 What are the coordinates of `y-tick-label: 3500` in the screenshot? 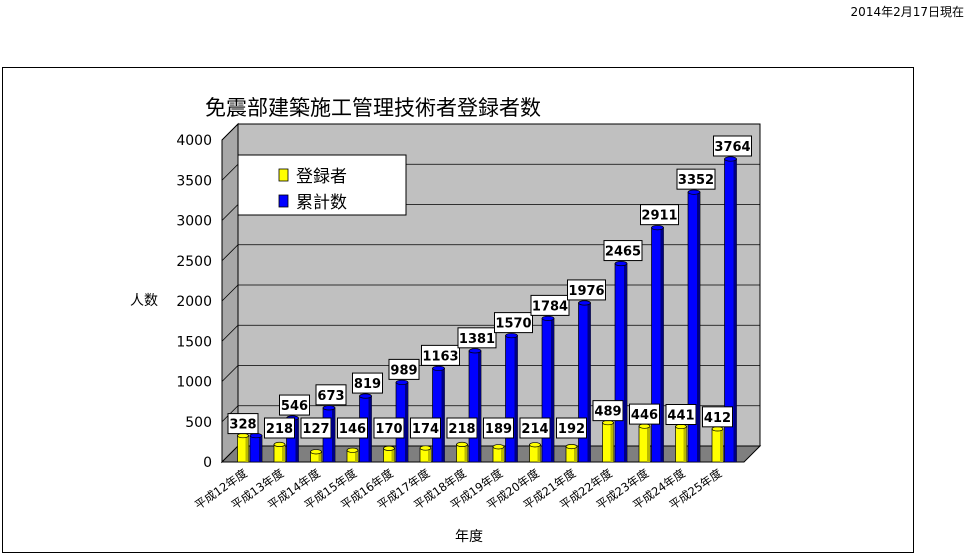 It's located at (194, 181).